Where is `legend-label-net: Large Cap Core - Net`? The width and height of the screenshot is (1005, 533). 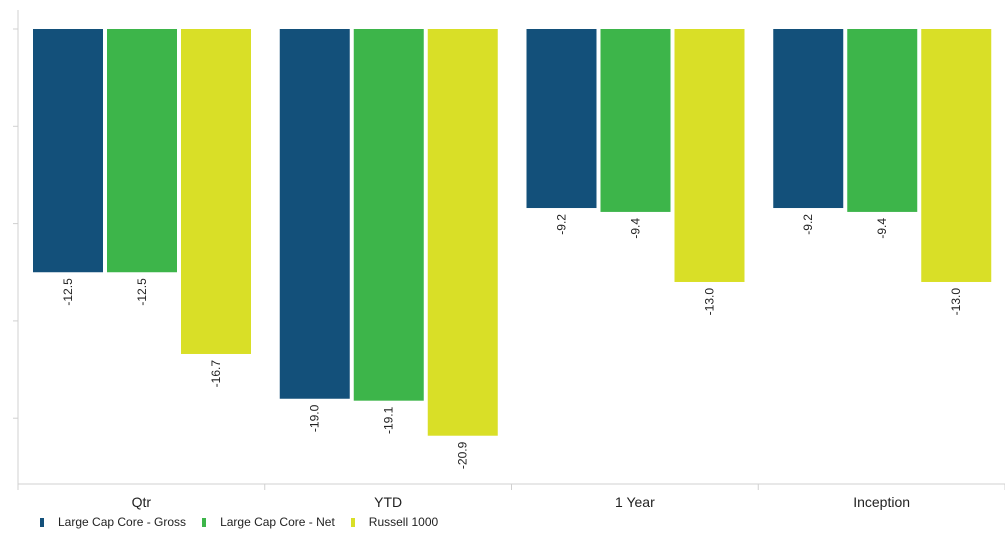 legend-label-net: Large Cap Core - Net is located at coordinates (277, 522).